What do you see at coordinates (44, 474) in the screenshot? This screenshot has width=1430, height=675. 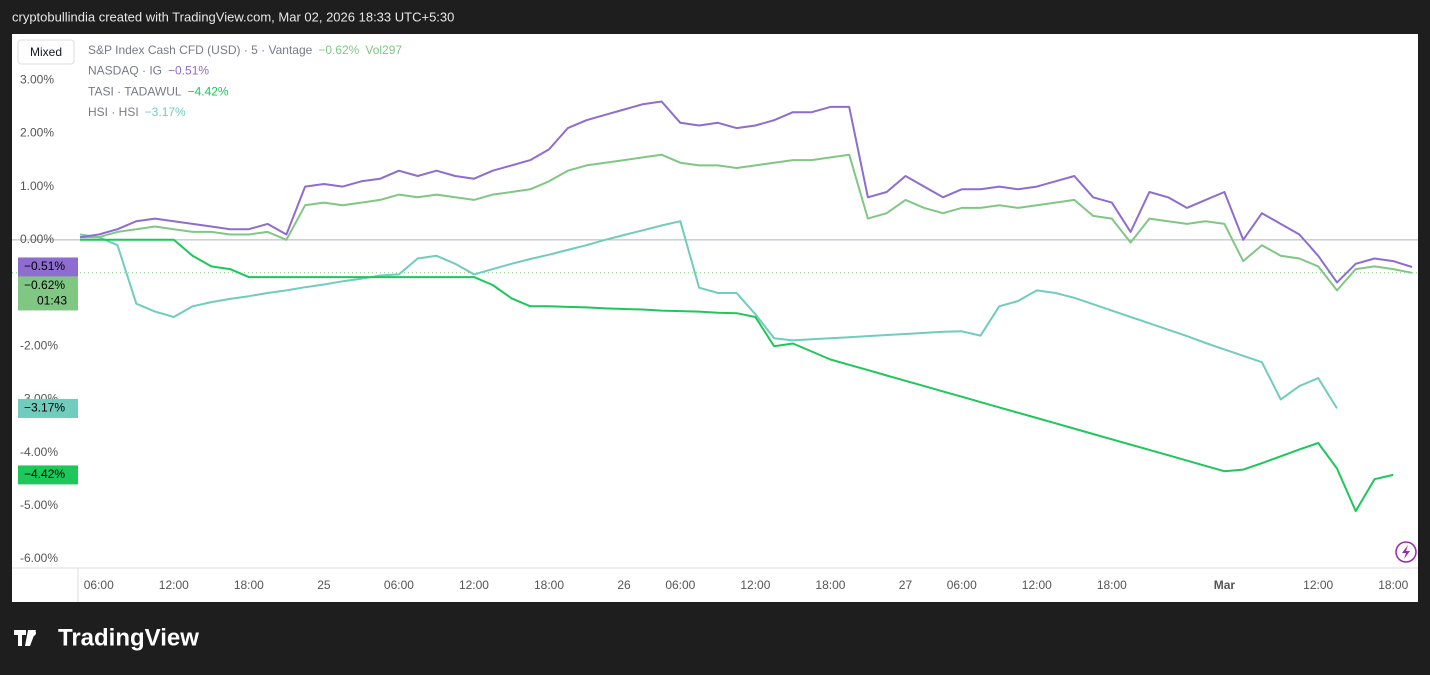 I see `axis-badge-label: −4.42%` at bounding box center [44, 474].